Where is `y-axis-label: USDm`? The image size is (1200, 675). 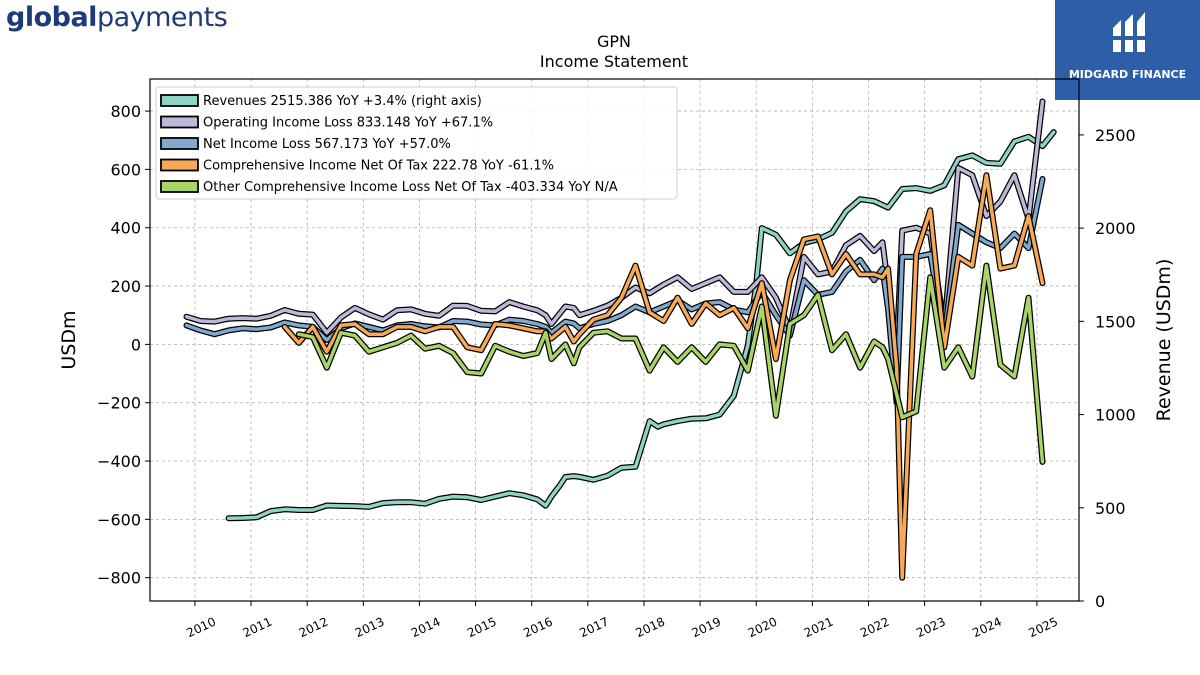
y-axis-label: USDm is located at coordinates (69, 339).